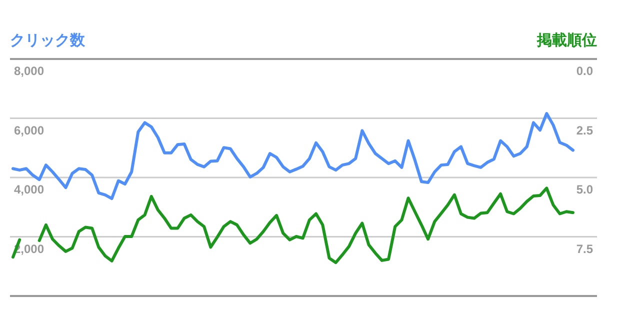 The image size is (631, 327). Describe the element at coordinates (29, 71) in the screenshot. I see `ytick: 8,000` at that location.